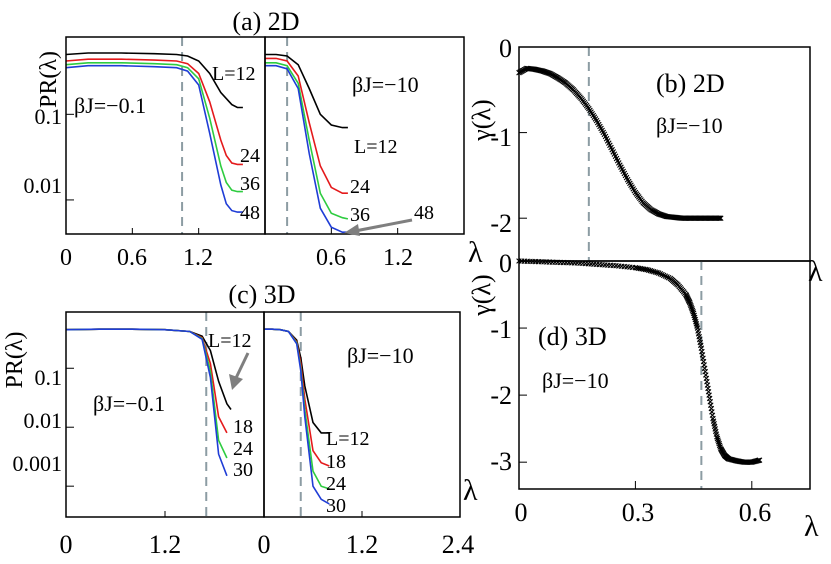 The width and height of the screenshot is (831, 564). I want to click on series-line-a-left-l48, so click(154, 138).